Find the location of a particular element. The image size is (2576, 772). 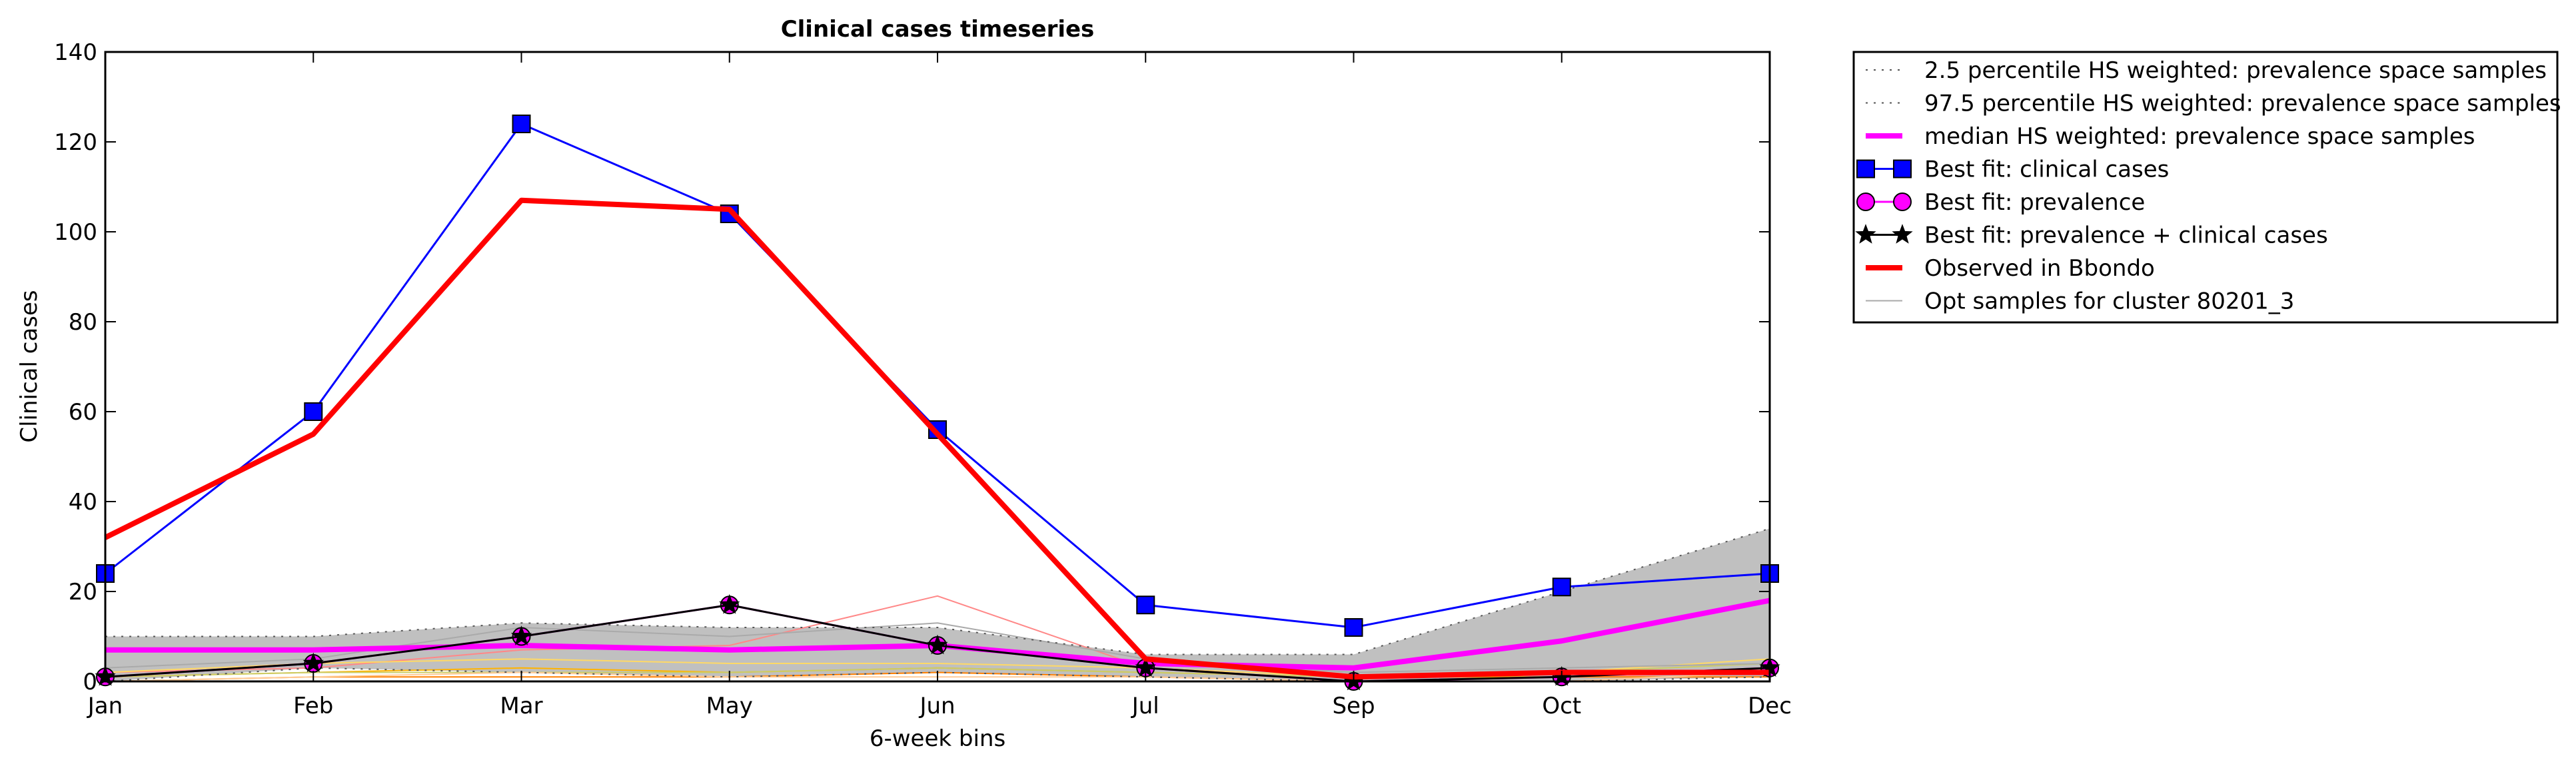

legend-frame is located at coordinates (2205, 187).